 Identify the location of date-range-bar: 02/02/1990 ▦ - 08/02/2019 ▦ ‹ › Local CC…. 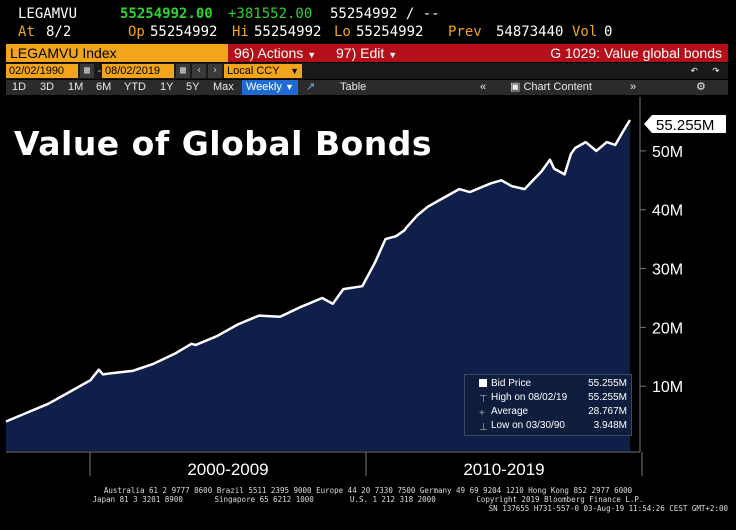
(367, 71).